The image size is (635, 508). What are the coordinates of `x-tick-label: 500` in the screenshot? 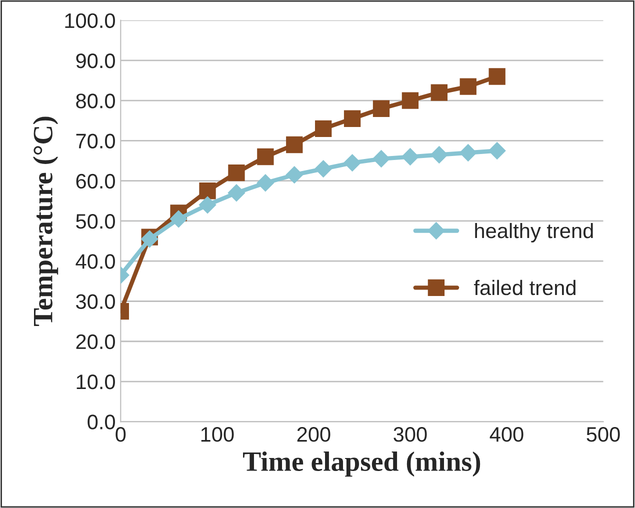 It's located at (603, 434).